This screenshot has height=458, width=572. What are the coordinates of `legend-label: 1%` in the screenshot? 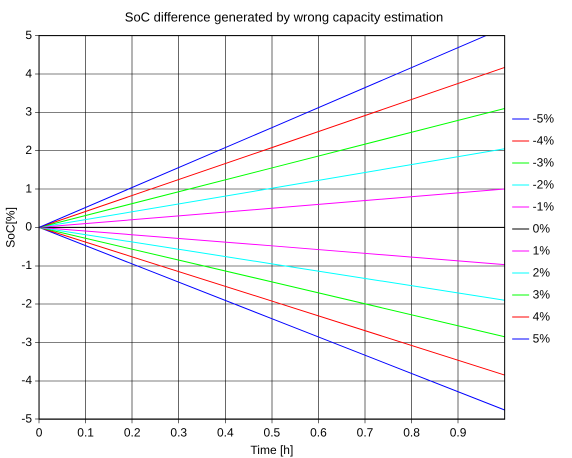 It's located at (541, 250).